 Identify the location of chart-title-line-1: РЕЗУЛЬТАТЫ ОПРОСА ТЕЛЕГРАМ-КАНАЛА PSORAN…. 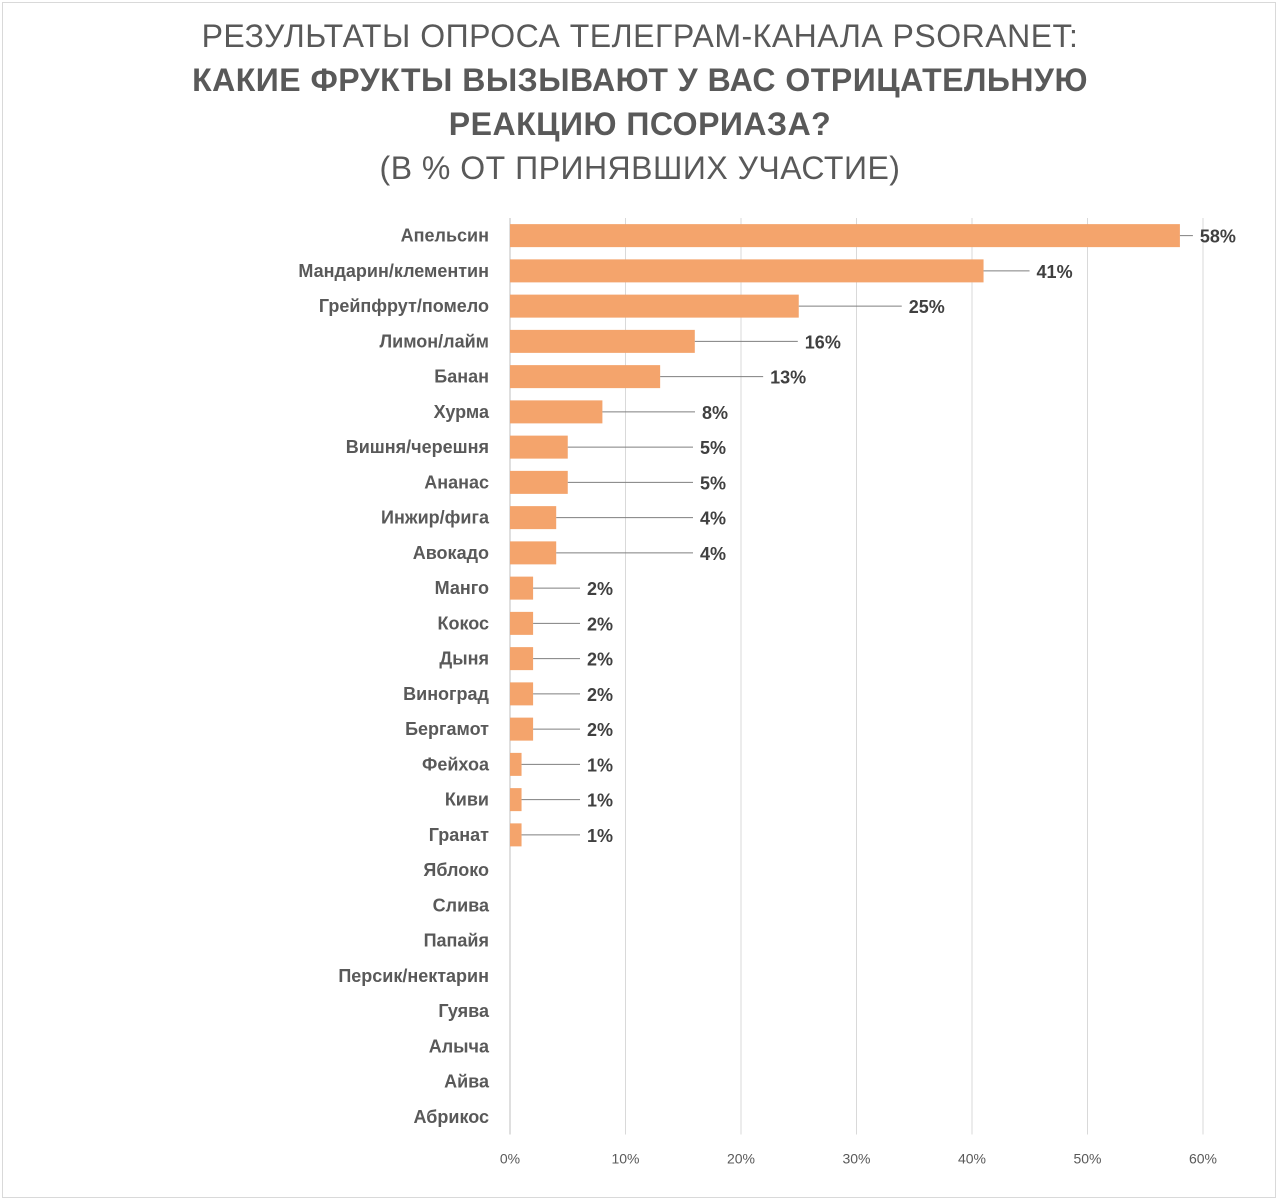
(640, 36).